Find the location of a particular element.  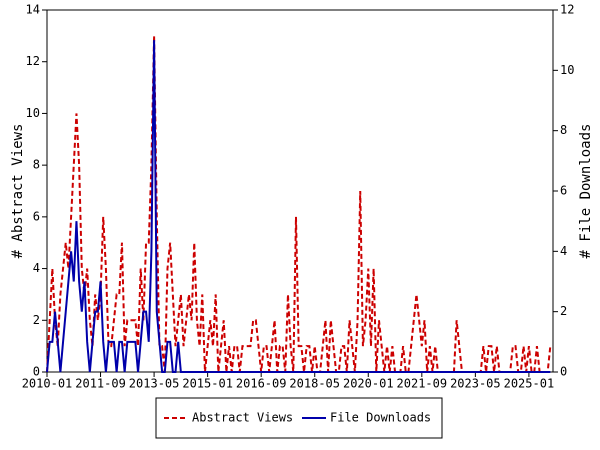

y2-tick-label: 6 is located at coordinates (563, 191).